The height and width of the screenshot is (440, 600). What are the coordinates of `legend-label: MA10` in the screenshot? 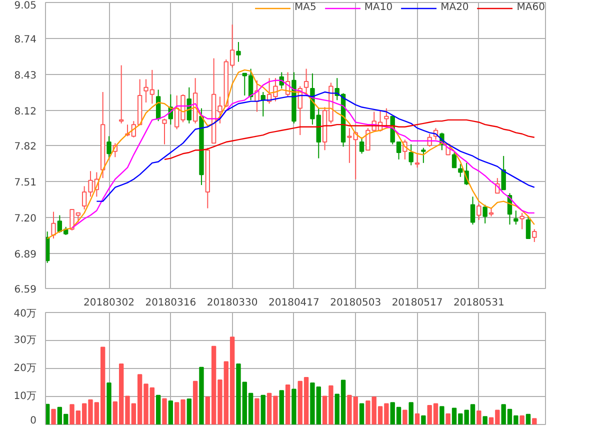 It's located at (378, 7).